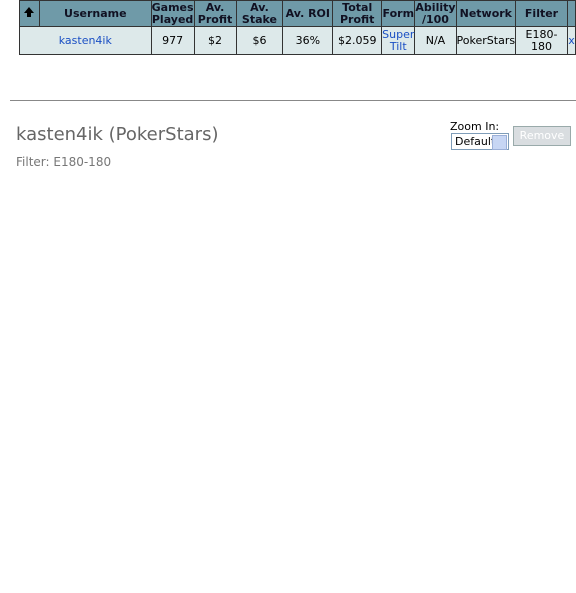 This screenshot has height=593, width=576. What do you see at coordinates (435, 13) in the screenshot?
I see `column-header: Ability /100` at bounding box center [435, 13].